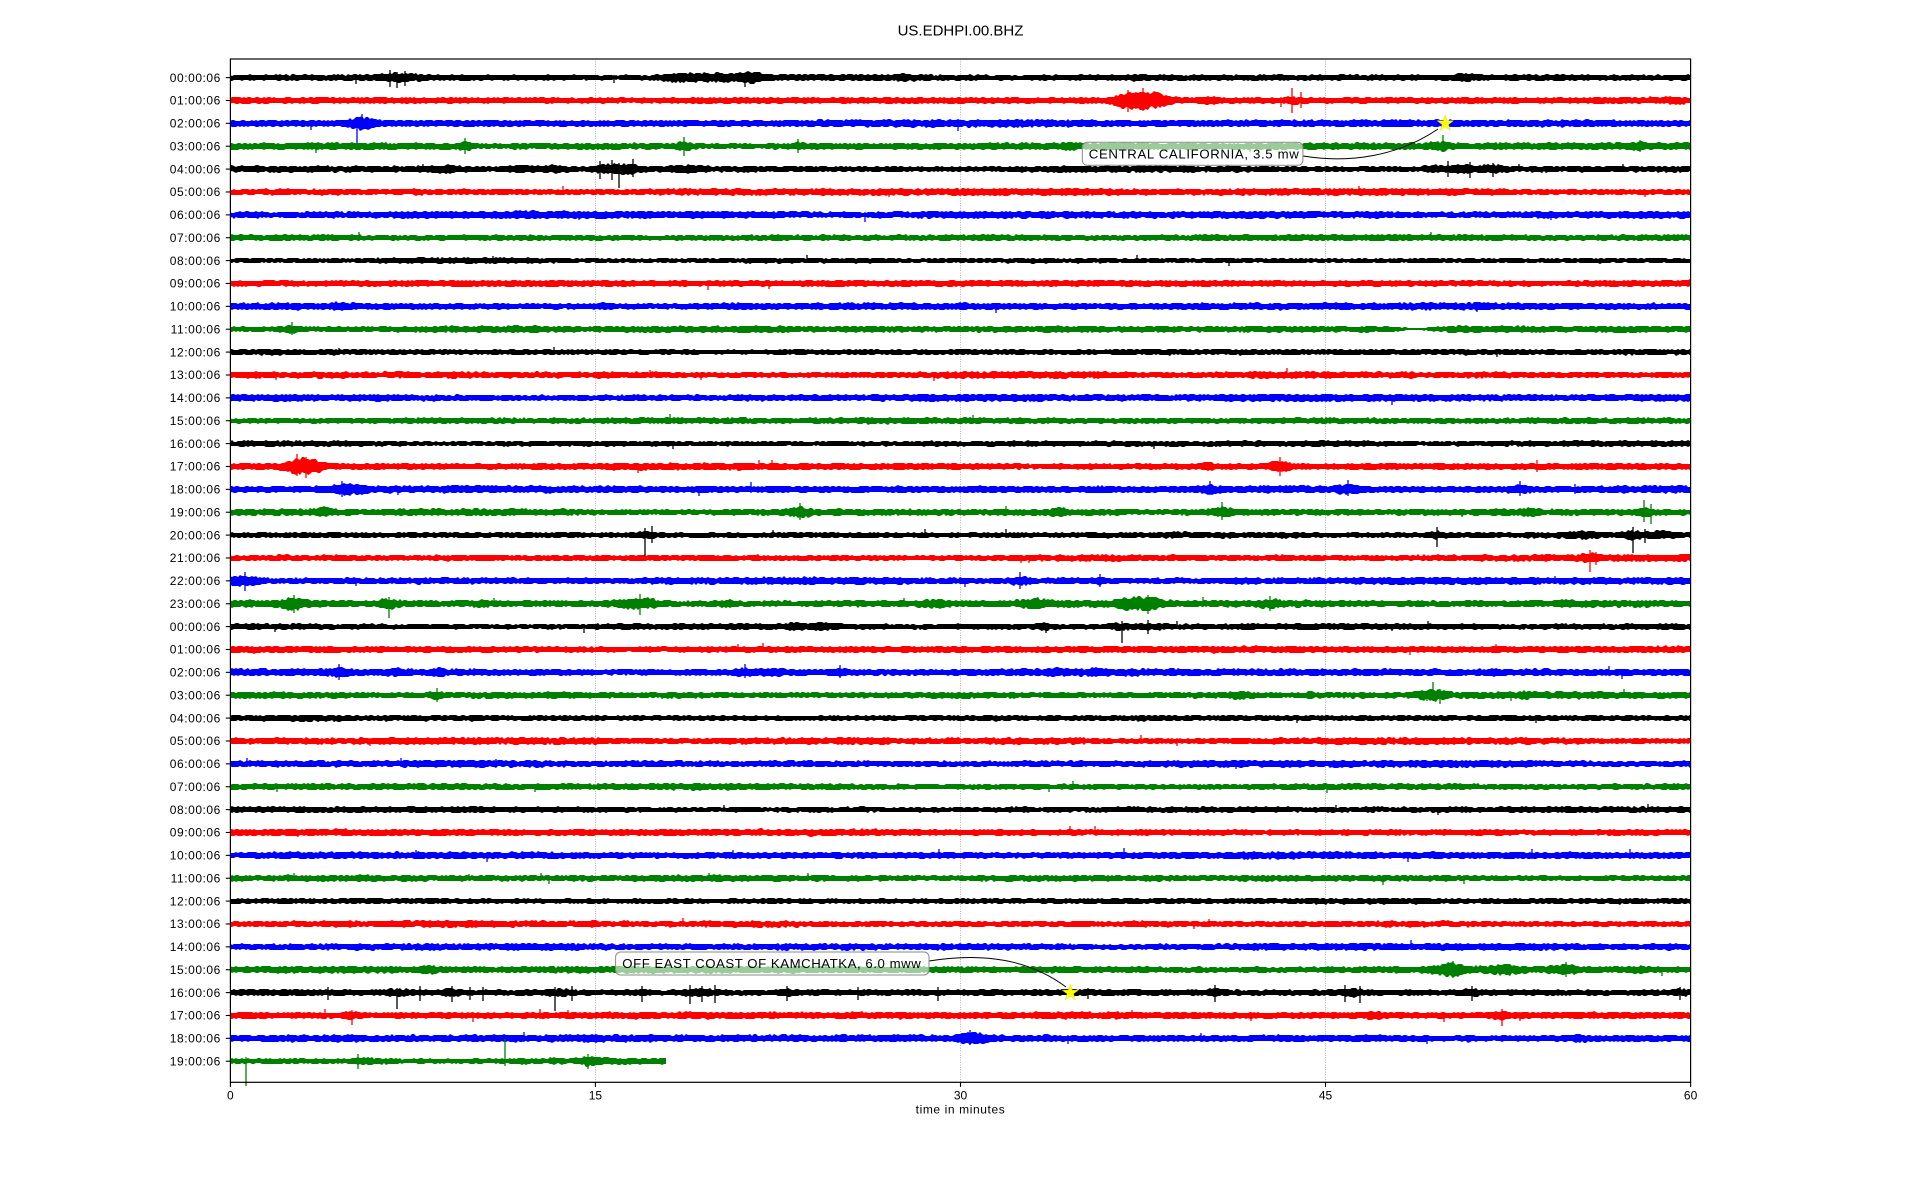  I want to click on svg-text: 21:00:06, so click(195, 558).